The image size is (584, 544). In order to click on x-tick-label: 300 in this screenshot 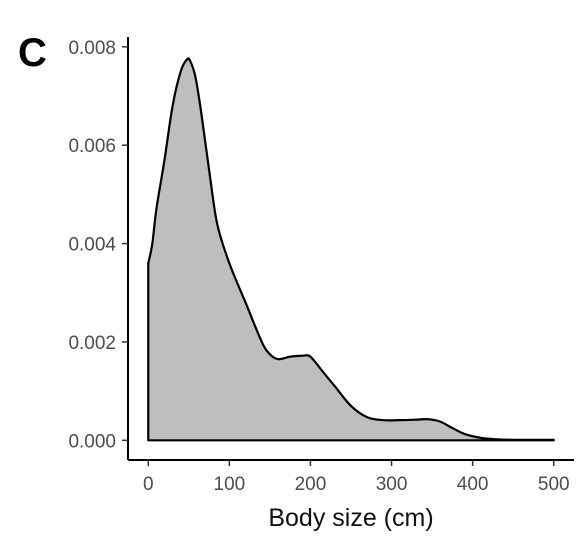, I will do `click(392, 484)`.